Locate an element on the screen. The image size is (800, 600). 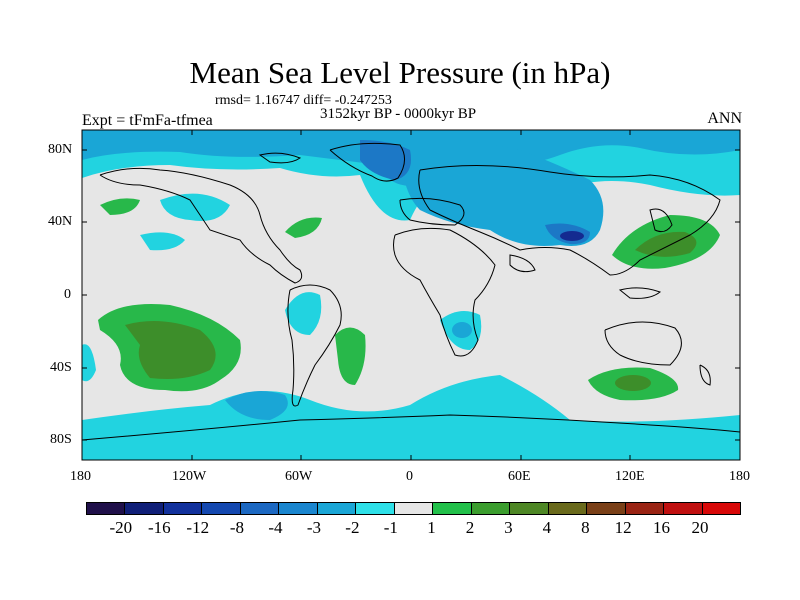
lon-label-0: 0 is located at coordinates (409, 476).